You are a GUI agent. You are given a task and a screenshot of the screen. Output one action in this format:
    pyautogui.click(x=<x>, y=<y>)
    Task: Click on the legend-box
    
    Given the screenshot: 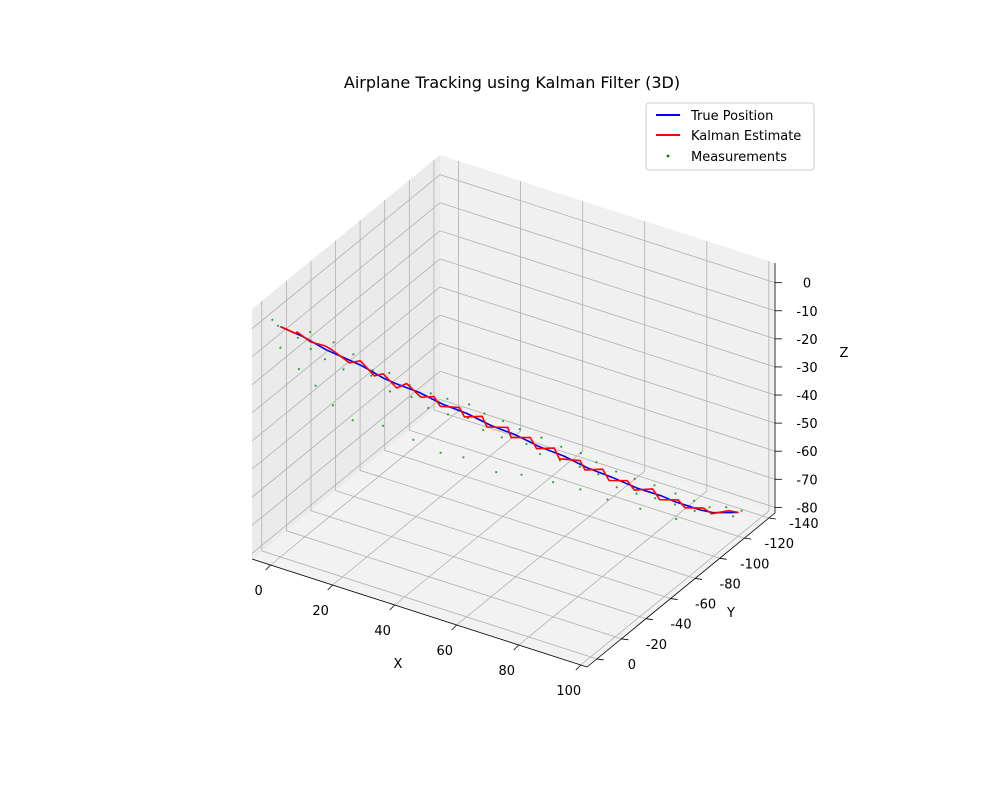 What is the action you would take?
    pyautogui.click(x=730, y=136)
    